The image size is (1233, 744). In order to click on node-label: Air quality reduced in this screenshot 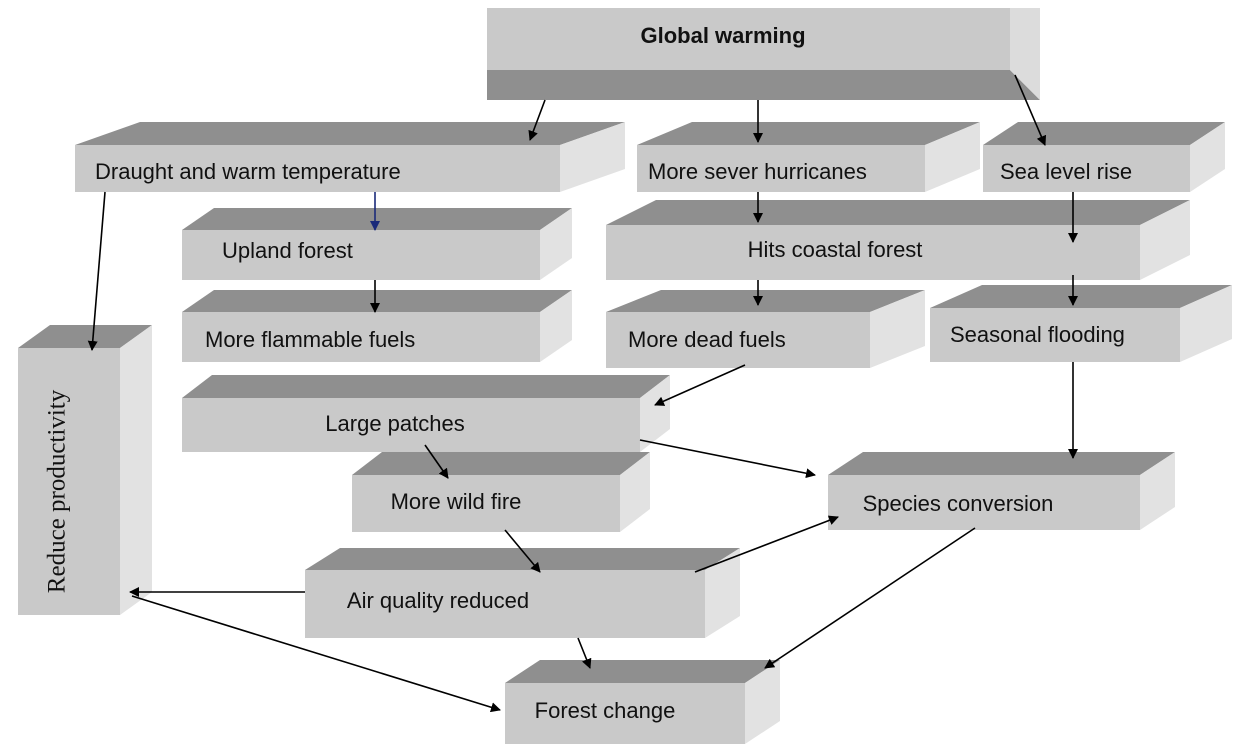, I will do `click(438, 600)`.